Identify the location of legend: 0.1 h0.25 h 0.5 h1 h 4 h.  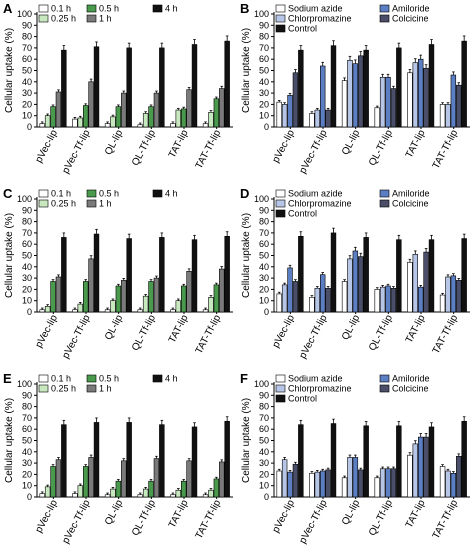
(108, 384).